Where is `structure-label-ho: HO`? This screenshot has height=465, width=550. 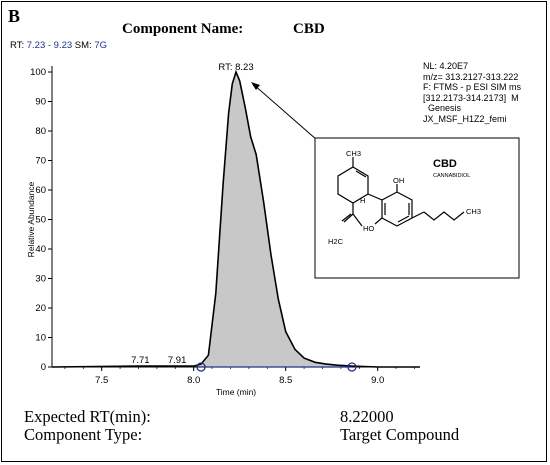 structure-label-ho: HO is located at coordinates (368, 228).